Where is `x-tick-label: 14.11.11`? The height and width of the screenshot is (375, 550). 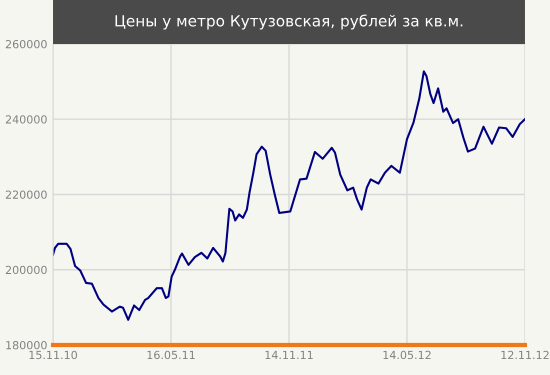
x-tick-label: 14.11.11 is located at coordinates (289, 354).